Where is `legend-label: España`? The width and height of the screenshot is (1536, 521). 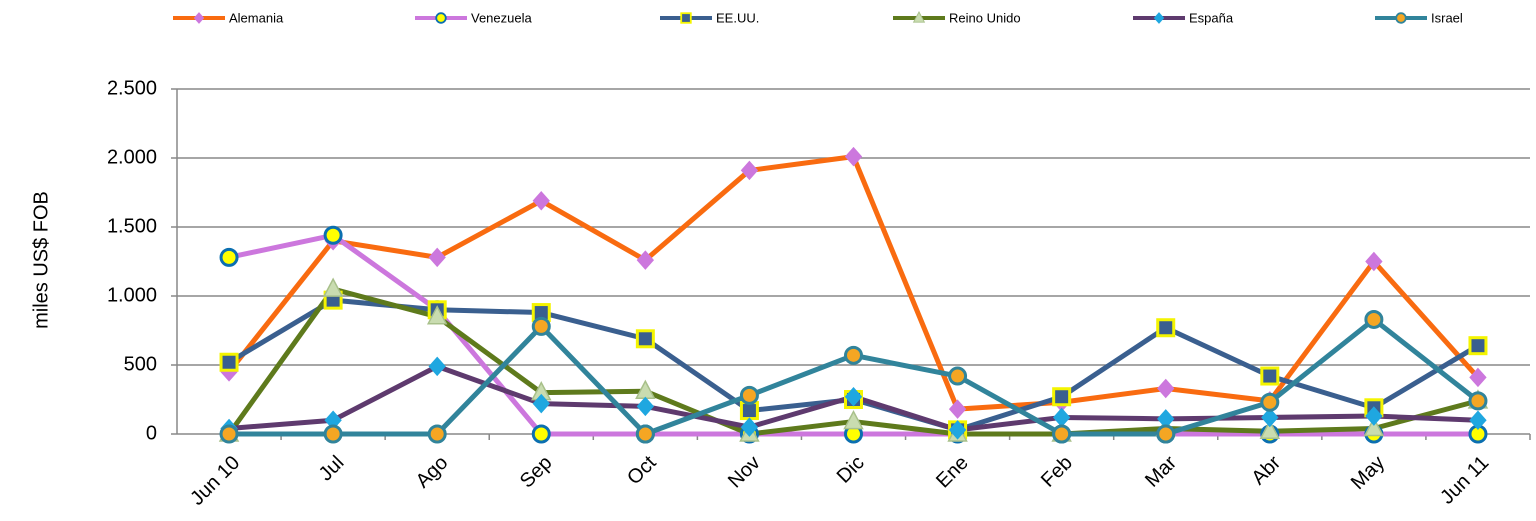
legend-label: España is located at coordinates (1211, 17).